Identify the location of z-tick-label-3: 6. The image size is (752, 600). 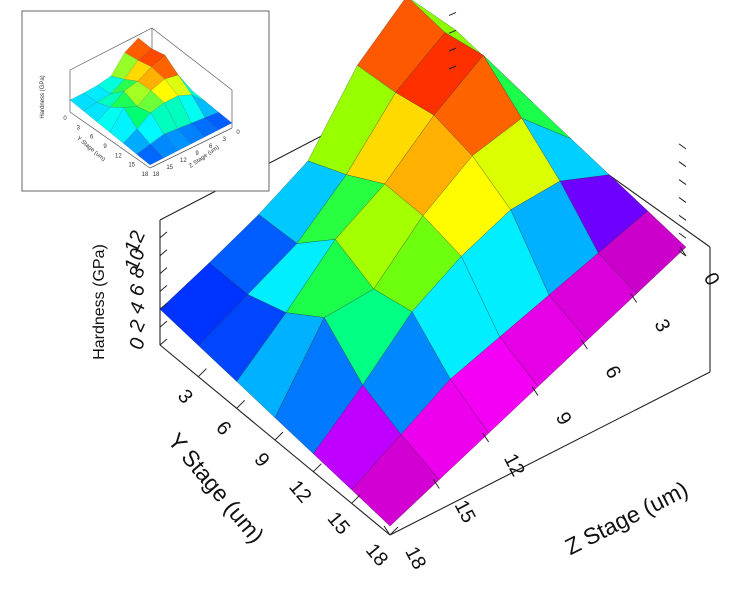
(137, 289).